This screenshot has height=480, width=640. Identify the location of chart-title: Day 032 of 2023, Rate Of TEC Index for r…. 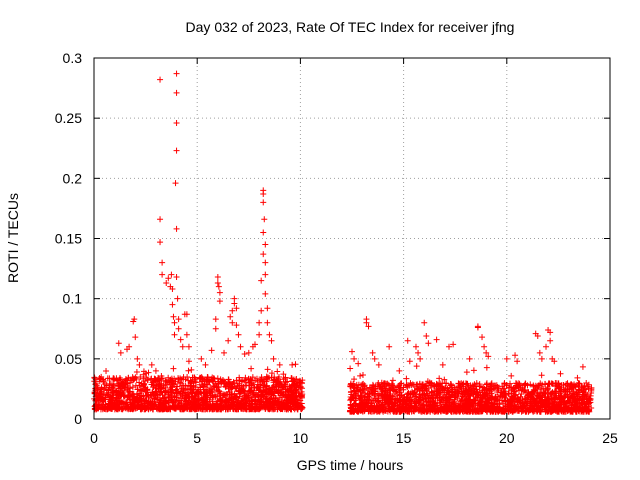
(350, 27).